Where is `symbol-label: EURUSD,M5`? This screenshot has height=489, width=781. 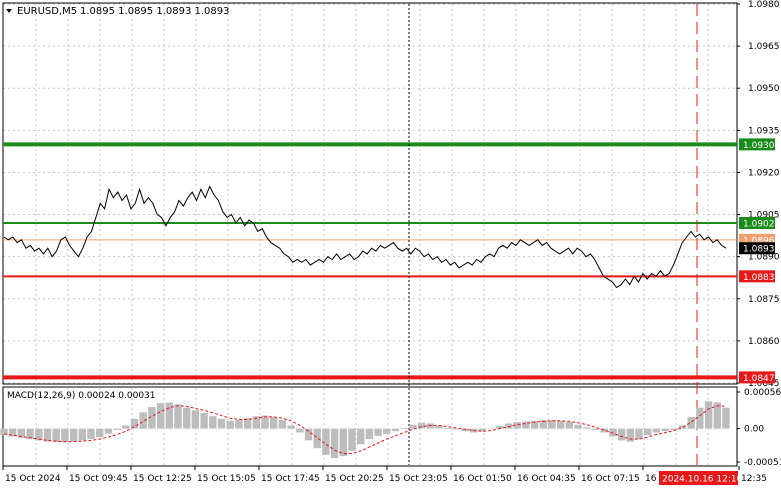 symbol-label: EURUSD,M5 is located at coordinates (47, 11).